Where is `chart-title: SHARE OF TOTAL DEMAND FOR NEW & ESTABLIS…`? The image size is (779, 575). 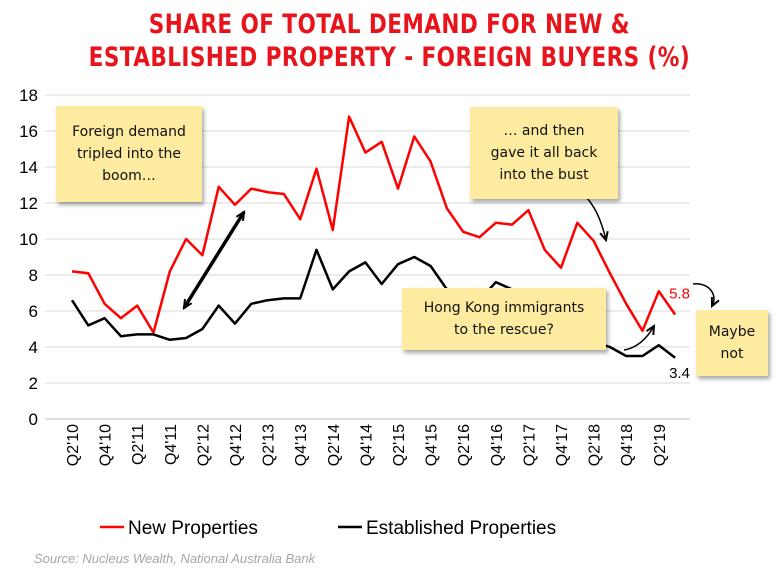 chart-title: SHARE OF TOTAL DEMAND FOR NEW & ESTABLIS… is located at coordinates (389, 41).